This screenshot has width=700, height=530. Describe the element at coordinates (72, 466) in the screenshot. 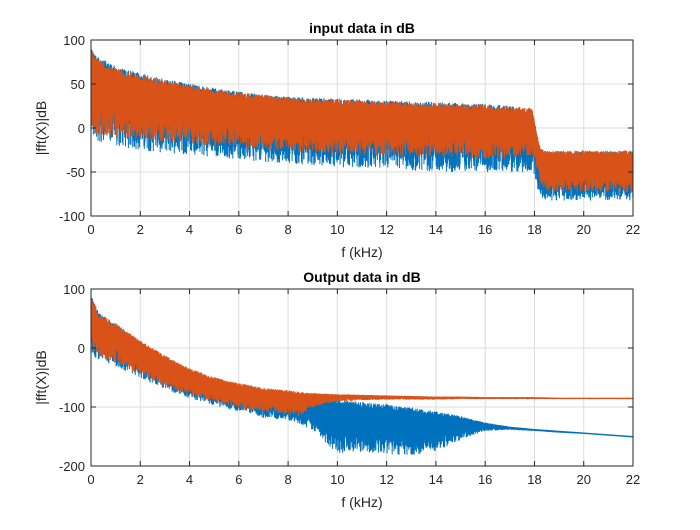

I see `y-tick-label: -200` at that location.